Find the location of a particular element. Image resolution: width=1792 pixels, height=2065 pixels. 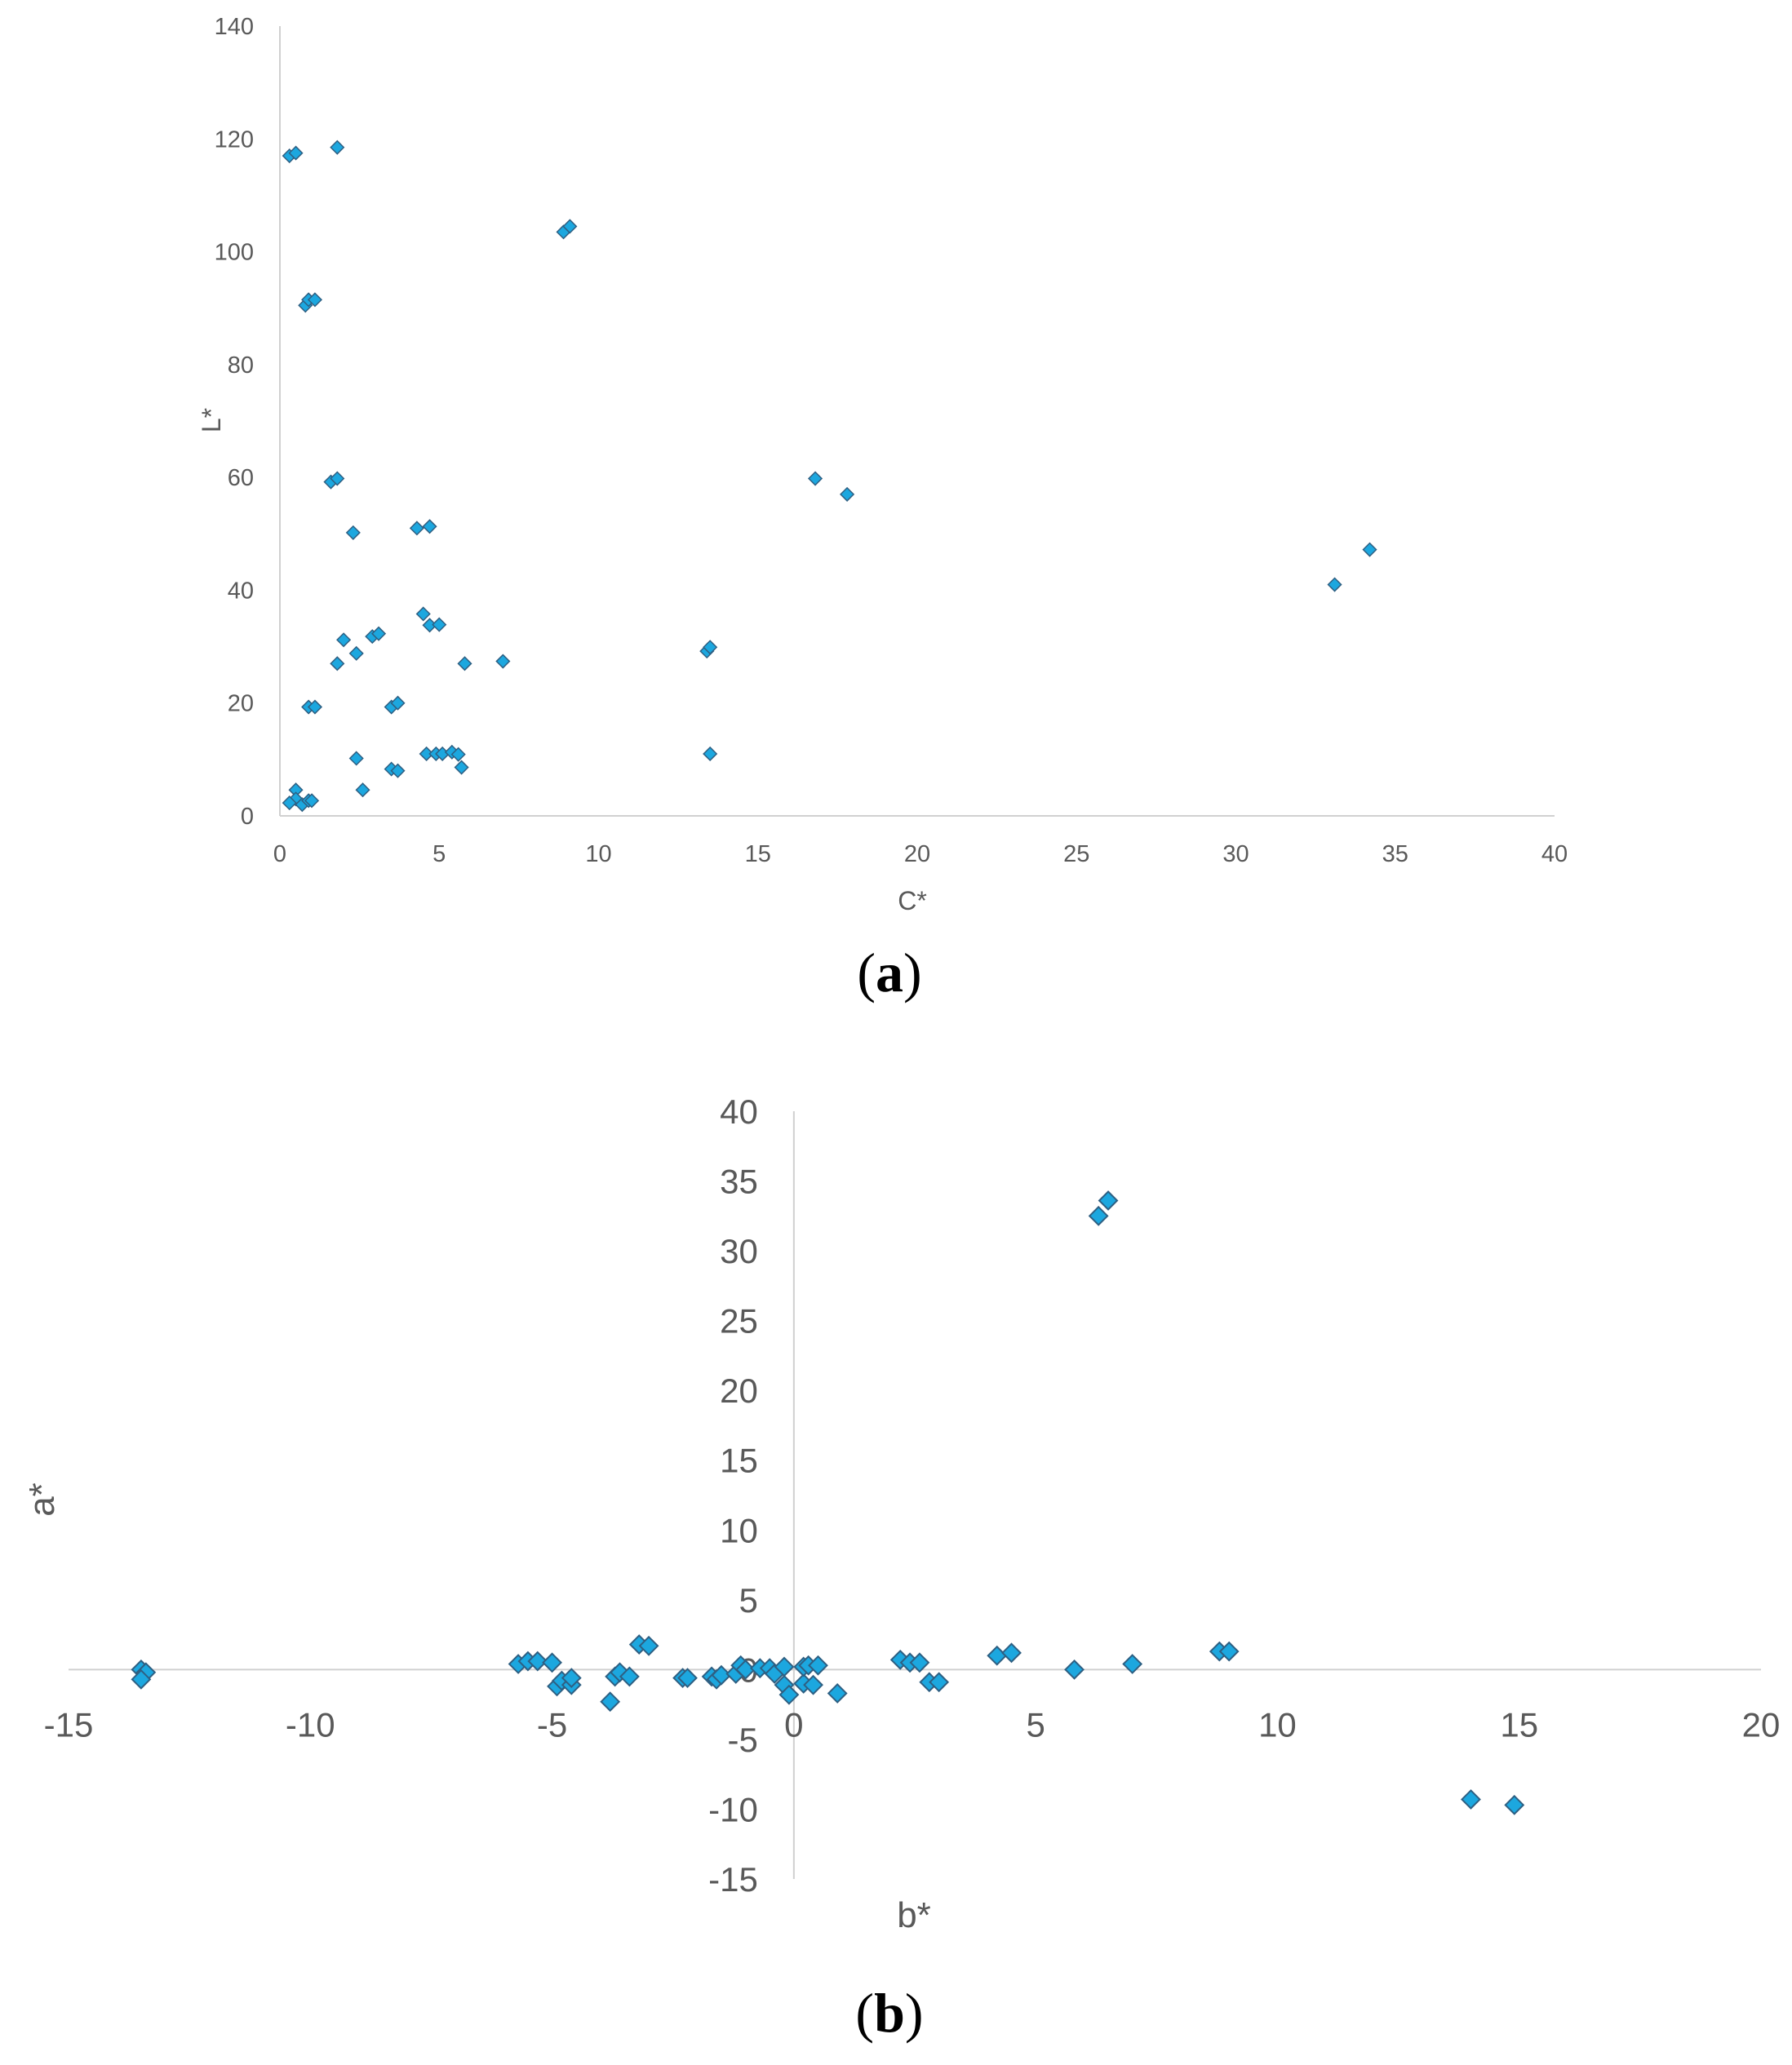

x-tick-label: -10 is located at coordinates (310, 1724).